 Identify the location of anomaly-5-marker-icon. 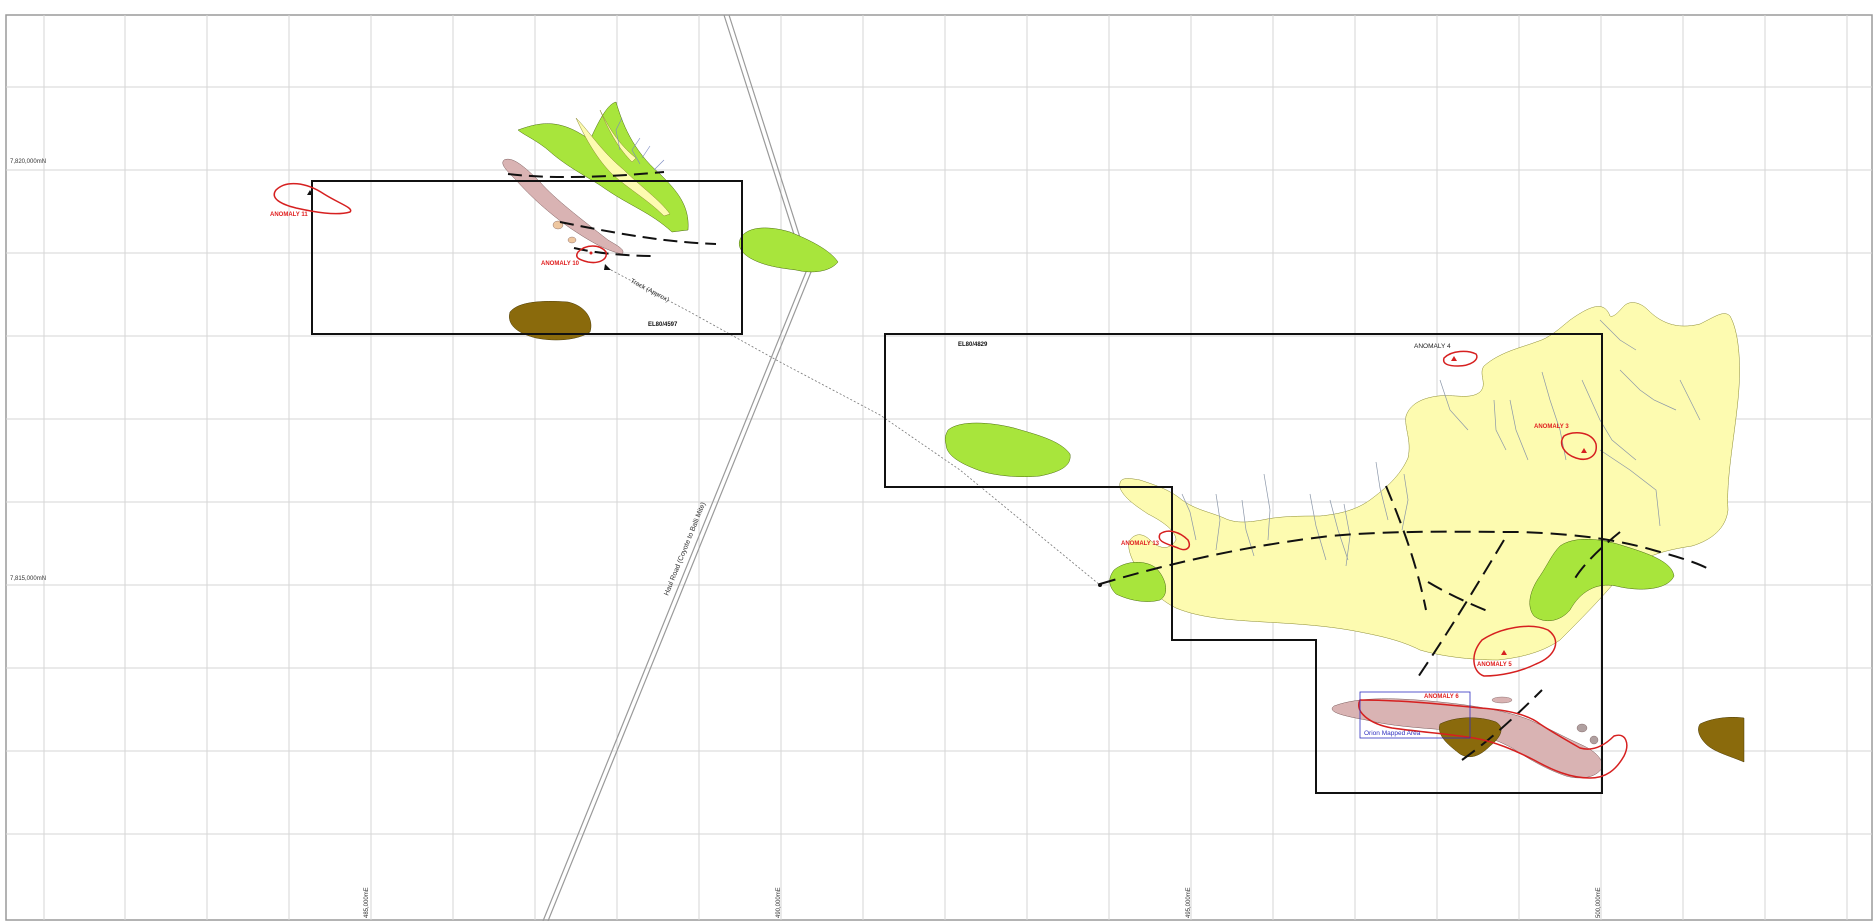
(1504, 652).